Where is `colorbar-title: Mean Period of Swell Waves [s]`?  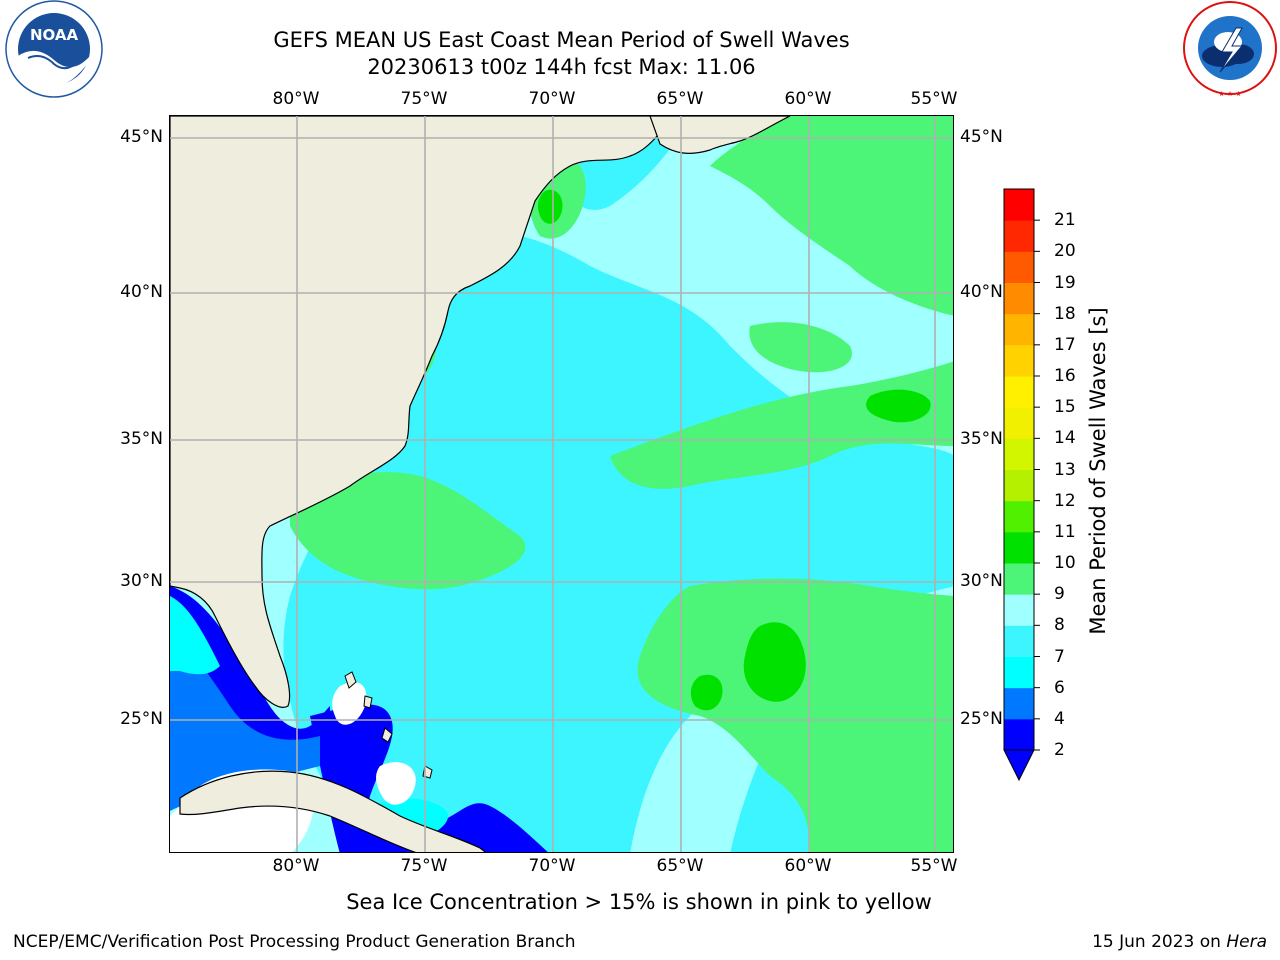
colorbar-title: Mean Period of Swell Waves [s] is located at coordinates (1098, 471).